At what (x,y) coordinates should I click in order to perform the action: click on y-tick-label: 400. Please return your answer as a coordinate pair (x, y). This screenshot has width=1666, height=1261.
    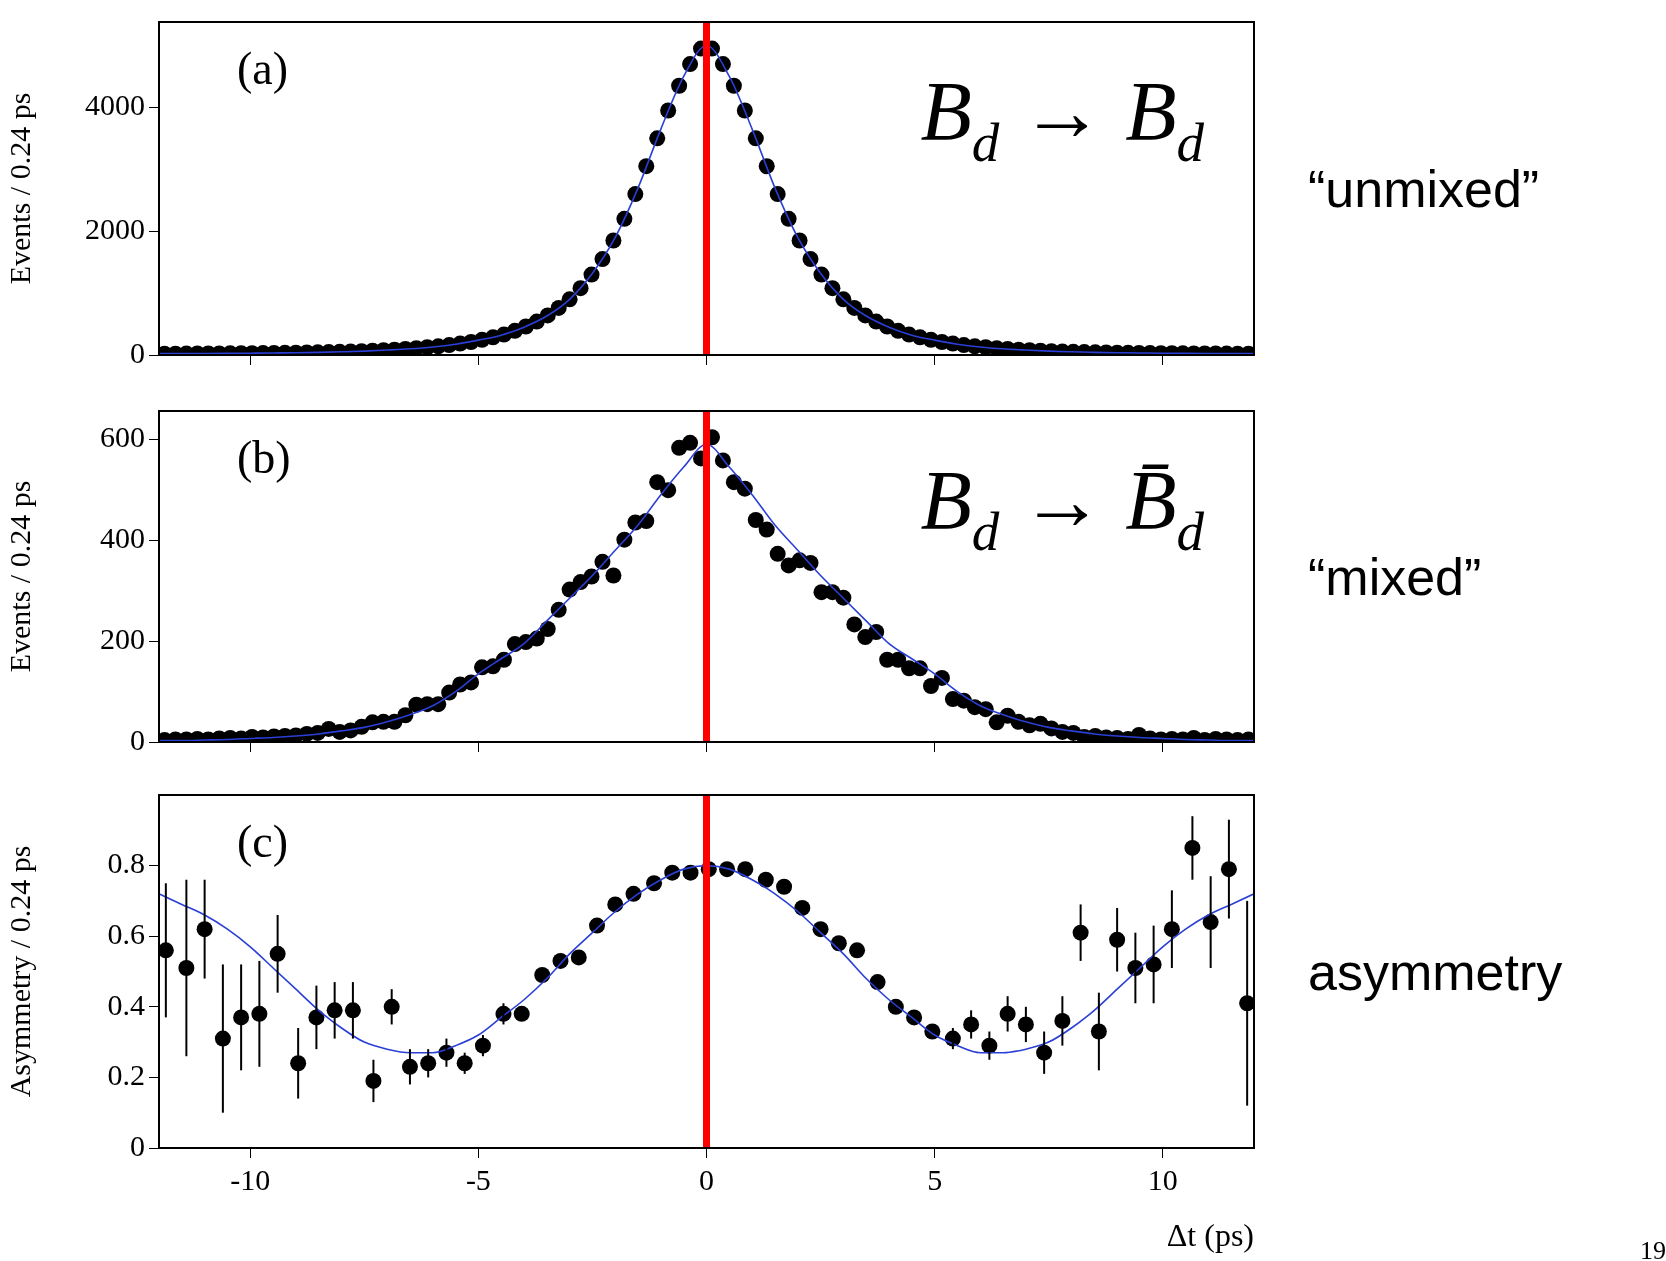
    Looking at the image, I should click on (122, 538).